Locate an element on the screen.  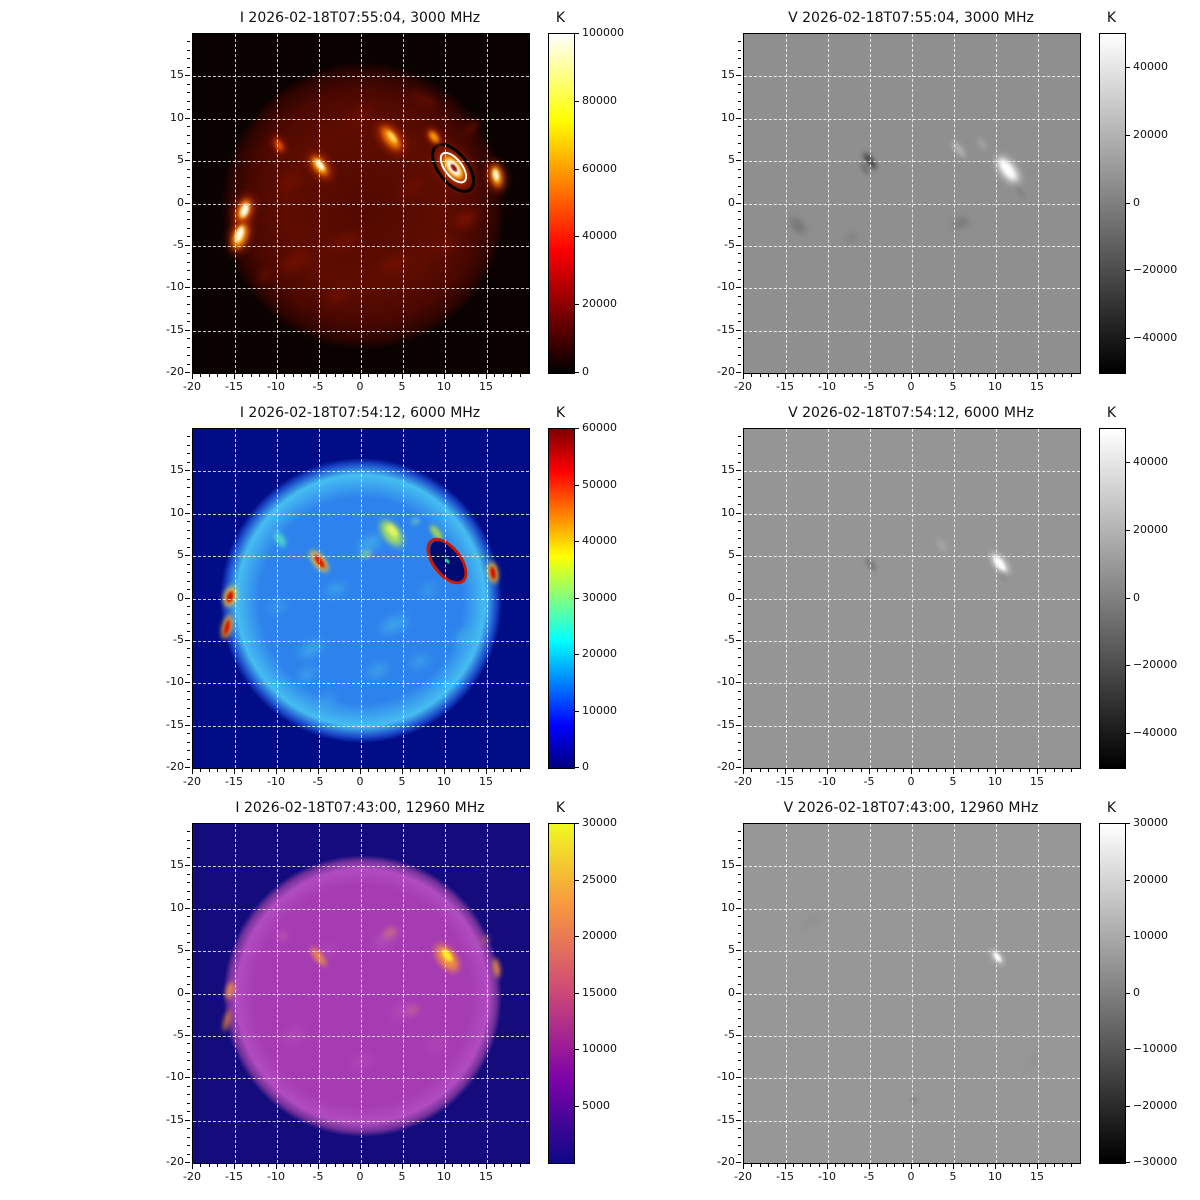
y-tick-label: -15 is located at coordinates (175, 724).